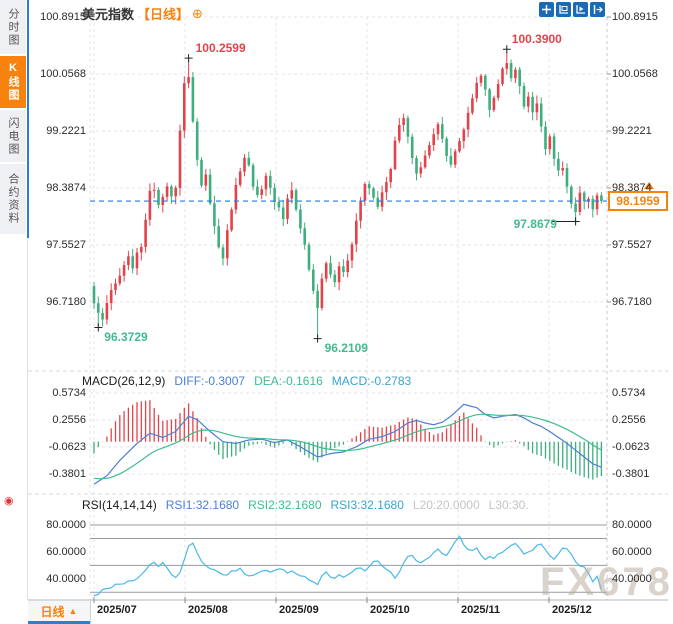 The height and width of the screenshot is (624, 673). Describe the element at coordinates (163, 14) in the screenshot. I see `period-label: 【日线】` at that location.